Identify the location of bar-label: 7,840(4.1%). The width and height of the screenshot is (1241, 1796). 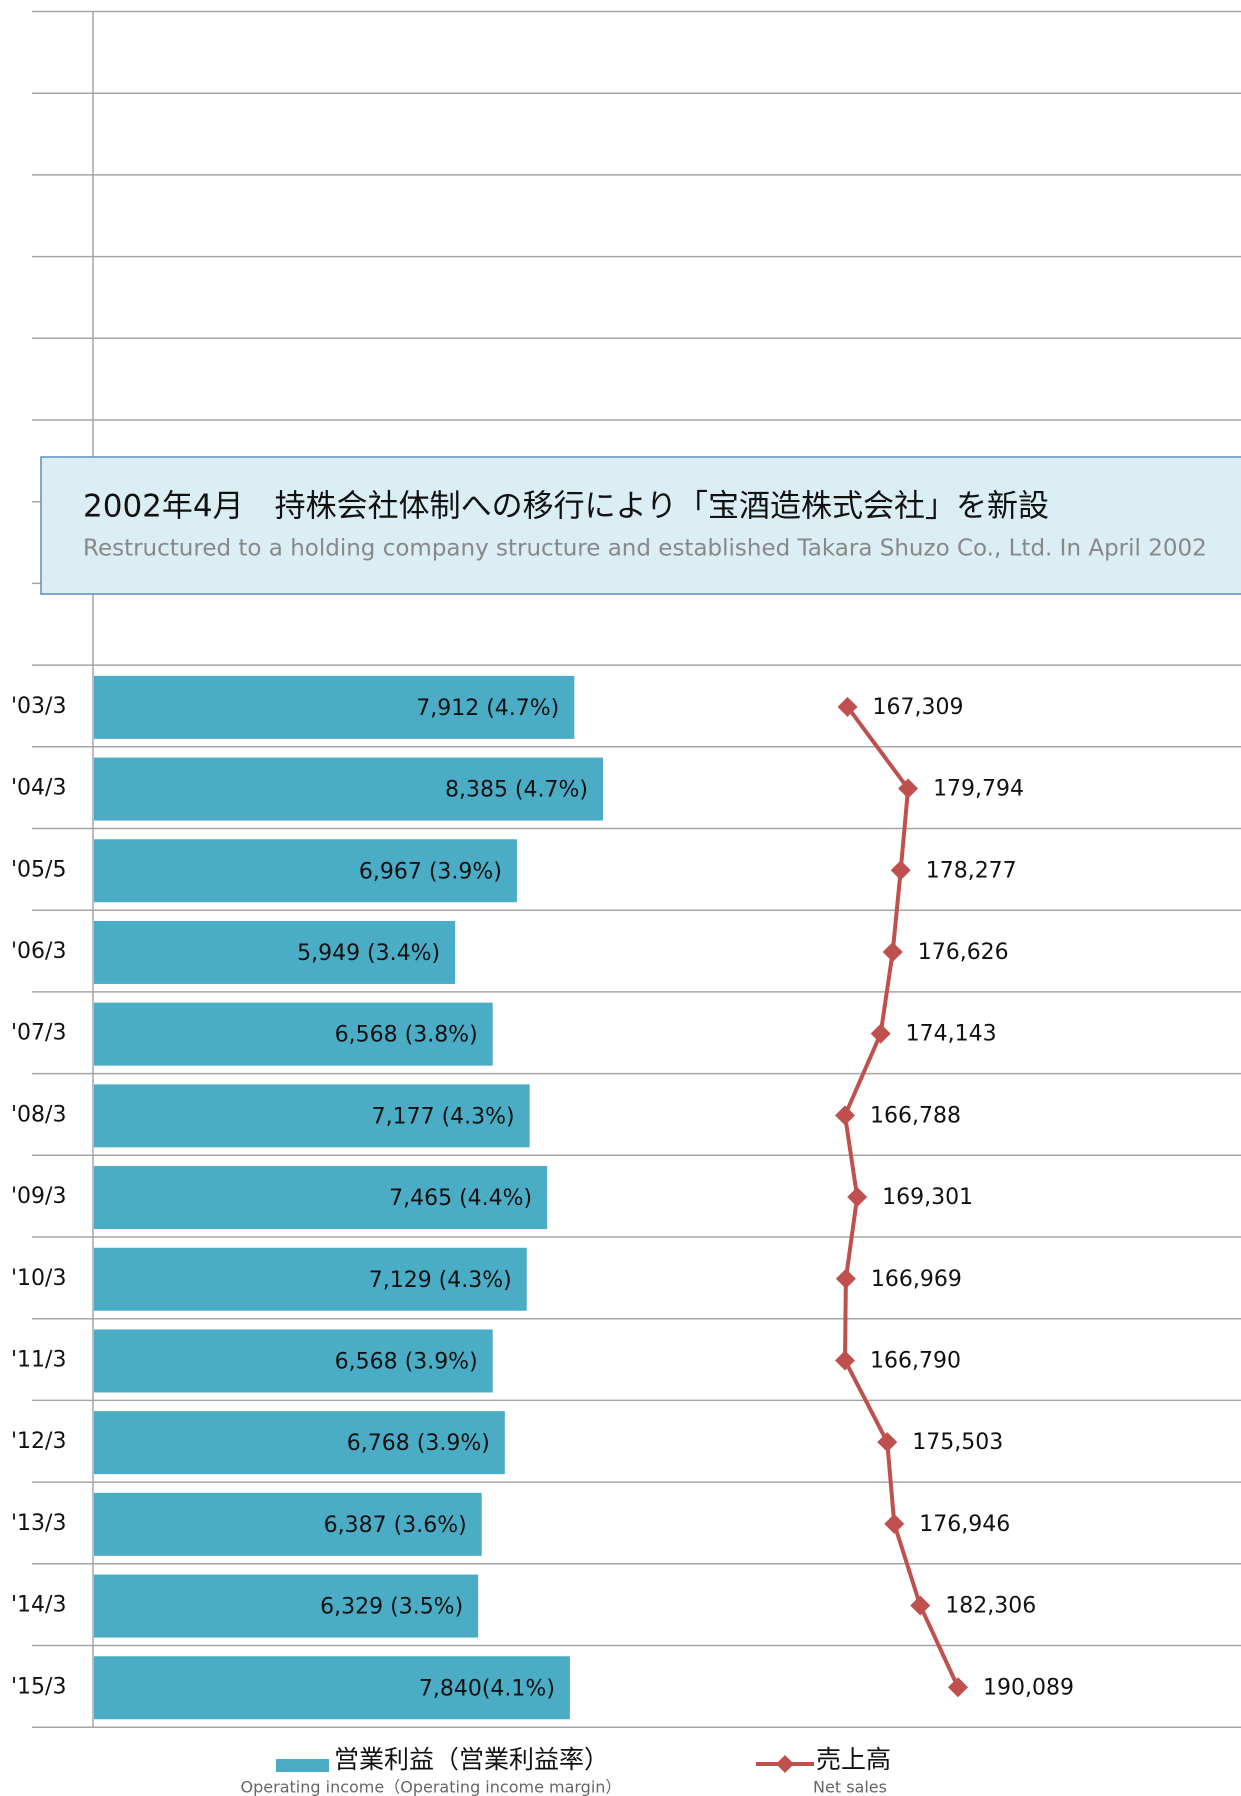
(487, 1688).